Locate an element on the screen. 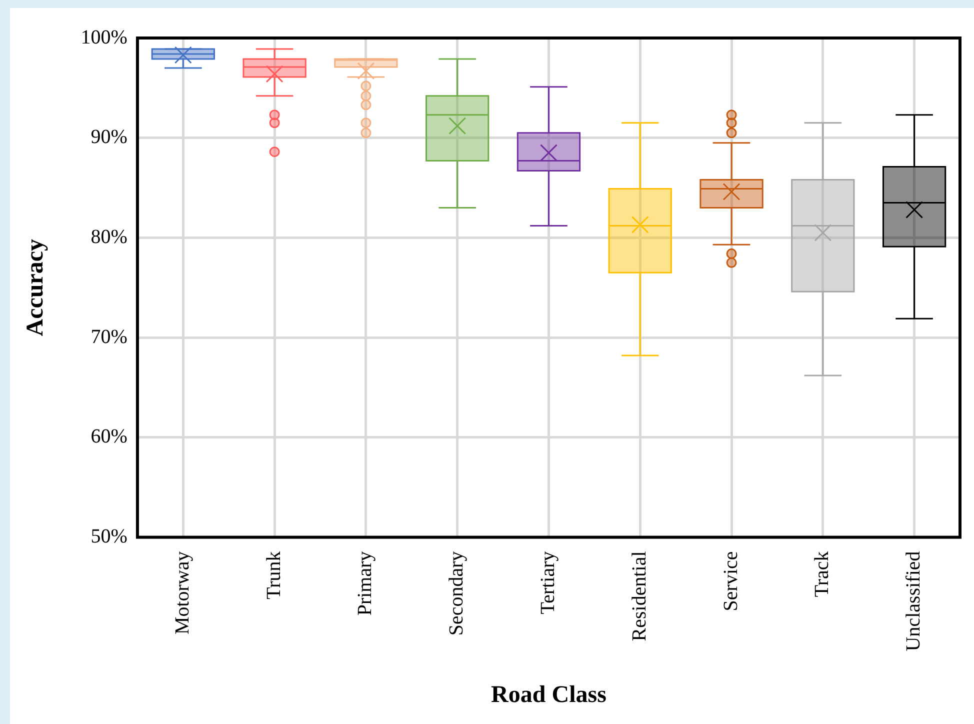 The width and height of the screenshot is (974, 724). x-tick-label: Service is located at coordinates (731, 581).